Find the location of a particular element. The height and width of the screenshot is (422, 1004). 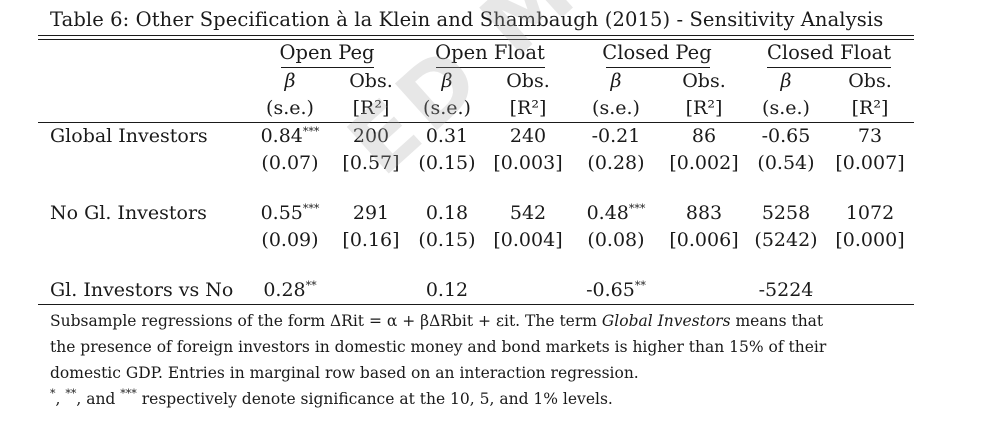

row-label-global-investors: Global Investors is located at coordinates (129, 136).